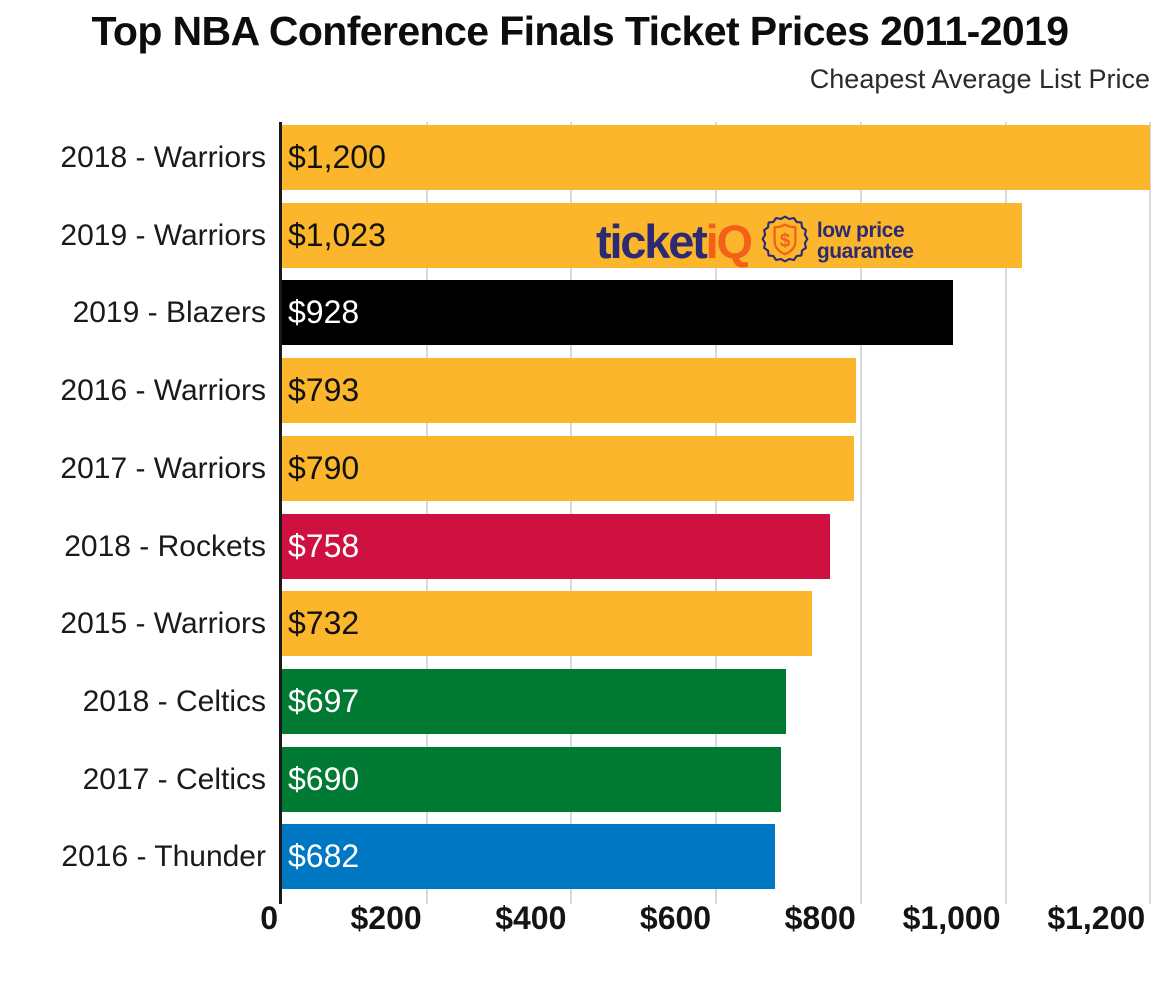 The width and height of the screenshot is (1170, 984). What do you see at coordinates (556, 546) in the screenshot?
I see `bar: $758` at bounding box center [556, 546].